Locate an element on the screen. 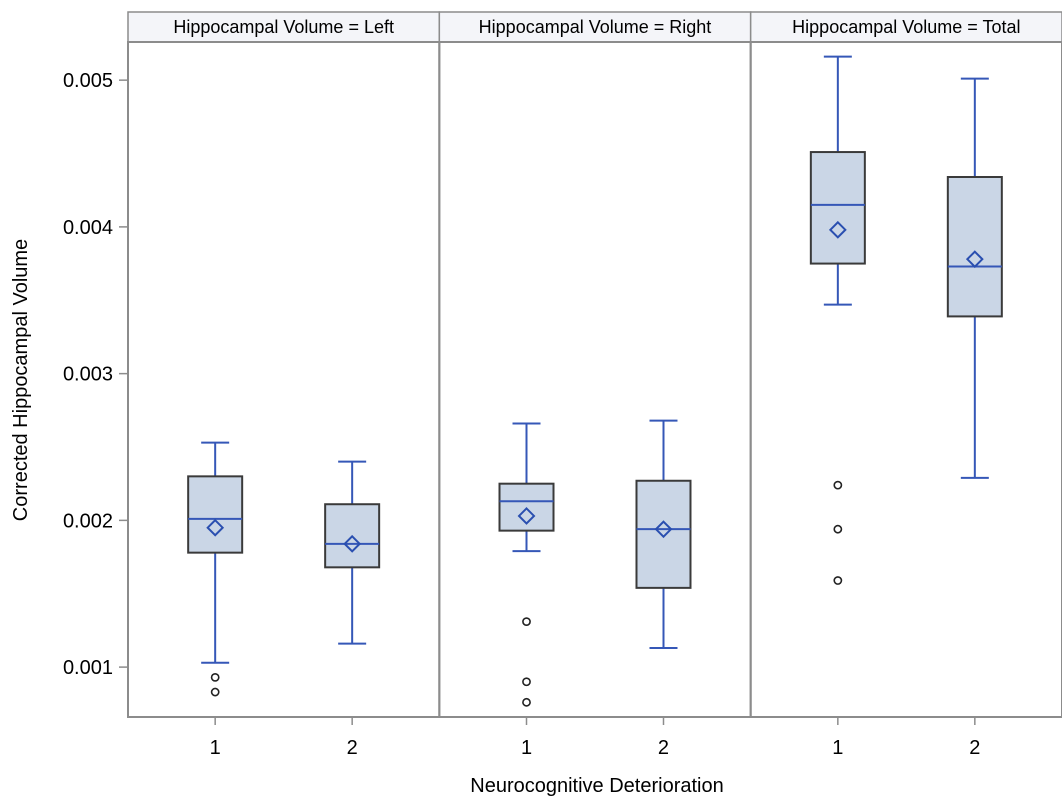 This screenshot has height=798, width=1062. panel-title: Hippocampal Volume = Total is located at coordinates (906, 27).